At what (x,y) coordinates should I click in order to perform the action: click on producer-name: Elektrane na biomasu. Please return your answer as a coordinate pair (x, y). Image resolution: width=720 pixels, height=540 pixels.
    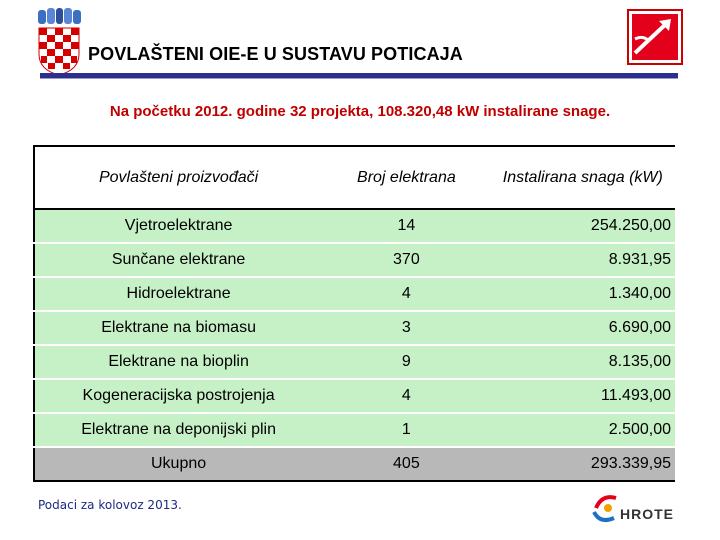
    Looking at the image, I should click on (178, 328).